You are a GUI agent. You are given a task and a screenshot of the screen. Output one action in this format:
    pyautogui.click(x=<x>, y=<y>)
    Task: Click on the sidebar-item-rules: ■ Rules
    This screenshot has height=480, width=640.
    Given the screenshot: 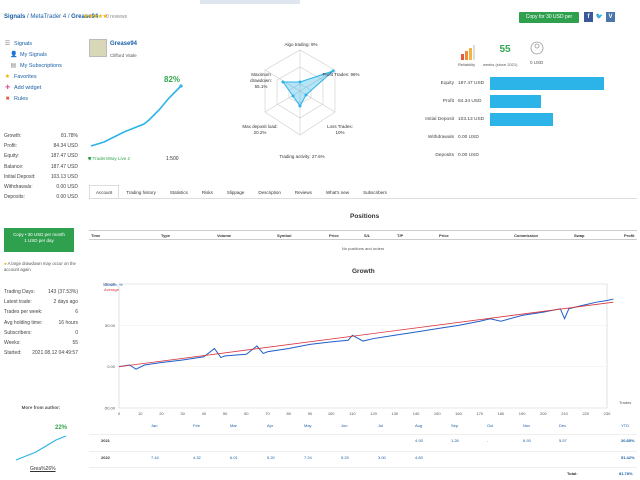 What is the action you would take?
    pyautogui.click(x=44, y=98)
    